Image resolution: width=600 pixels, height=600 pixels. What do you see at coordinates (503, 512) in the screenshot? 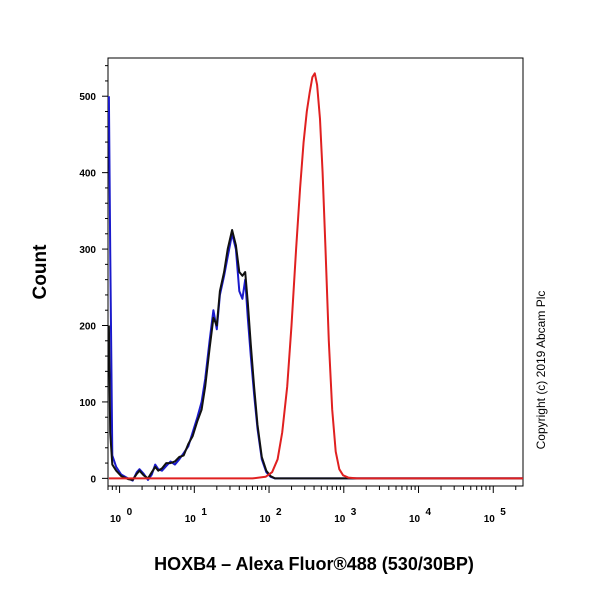
I see `x-tick-exponent: 5` at bounding box center [503, 512].